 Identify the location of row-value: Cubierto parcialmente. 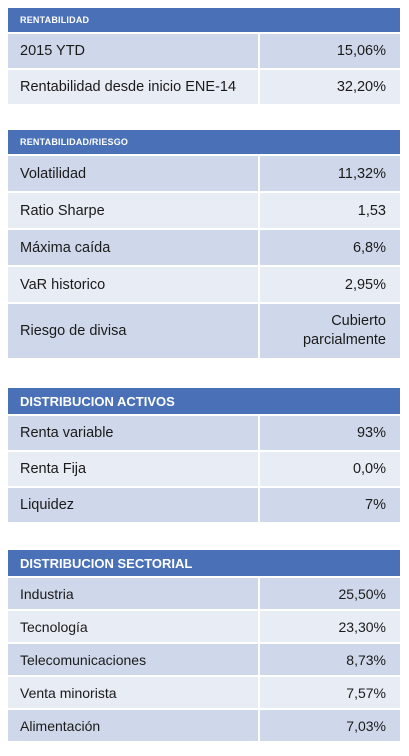
(330, 331).